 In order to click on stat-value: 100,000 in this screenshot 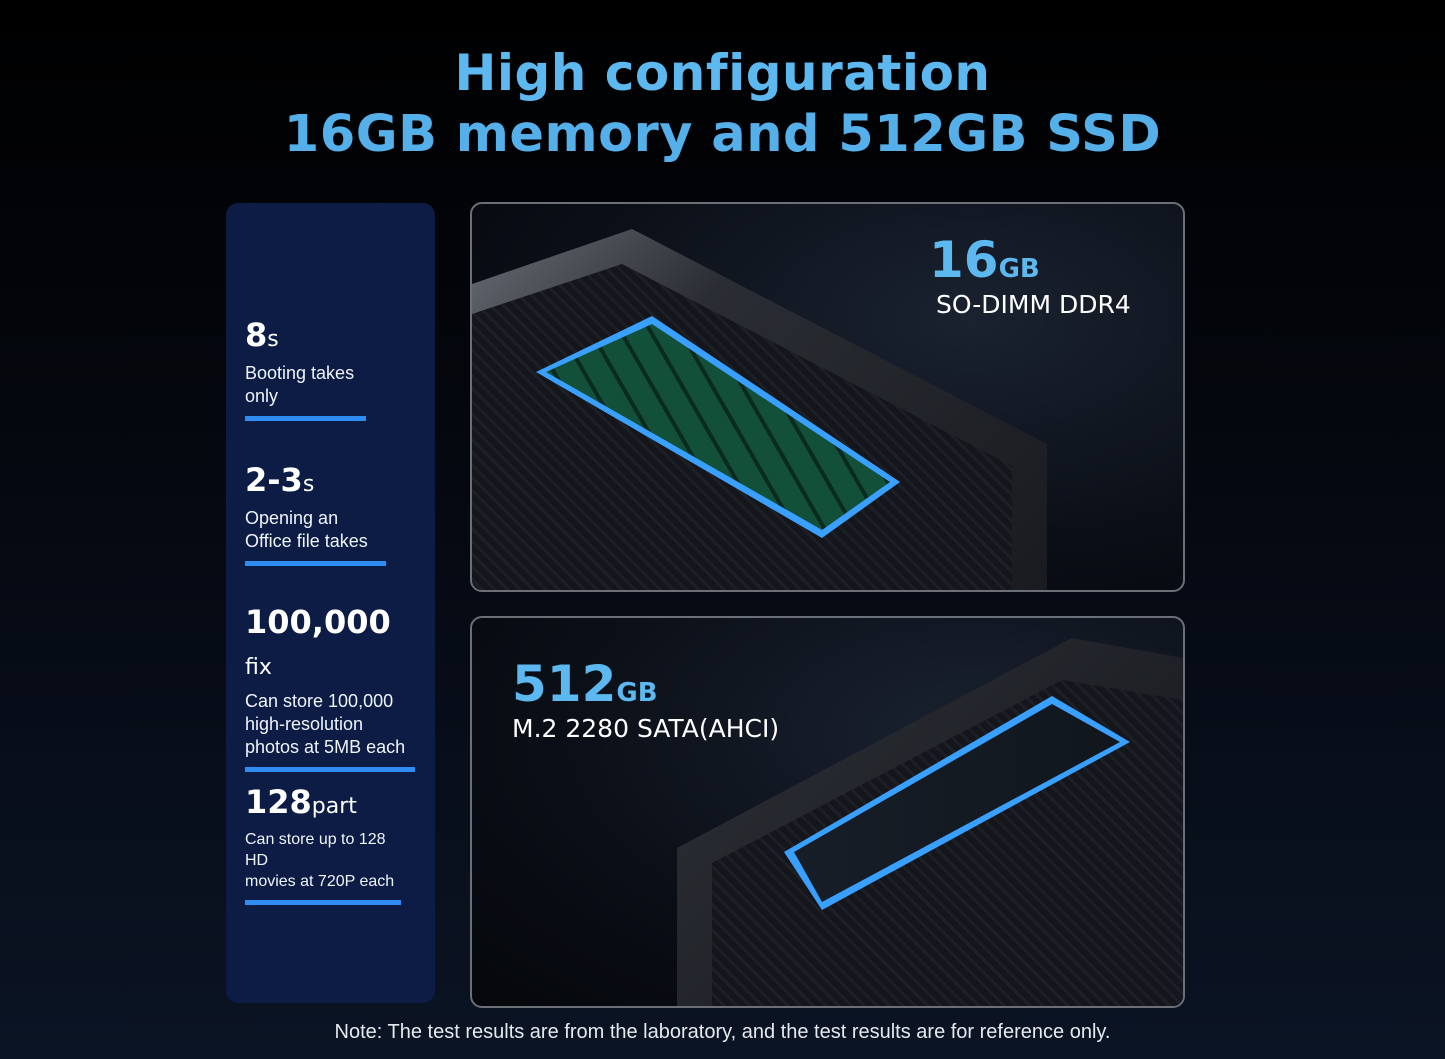, I will do `click(318, 622)`.